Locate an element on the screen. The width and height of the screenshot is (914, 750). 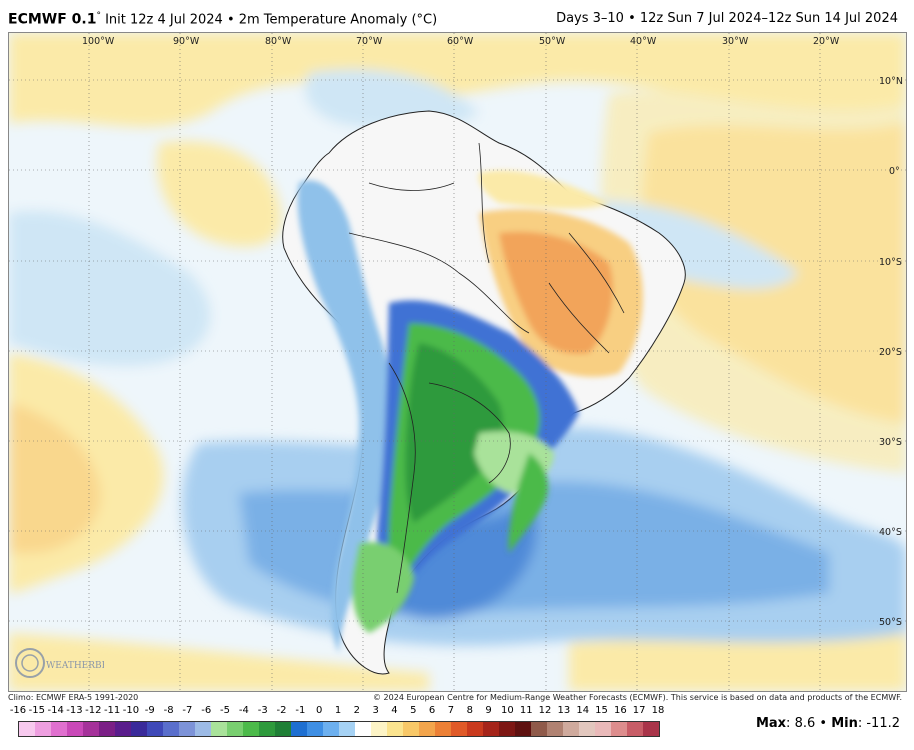
lat-label-0: 0° is located at coordinates (894, 171).